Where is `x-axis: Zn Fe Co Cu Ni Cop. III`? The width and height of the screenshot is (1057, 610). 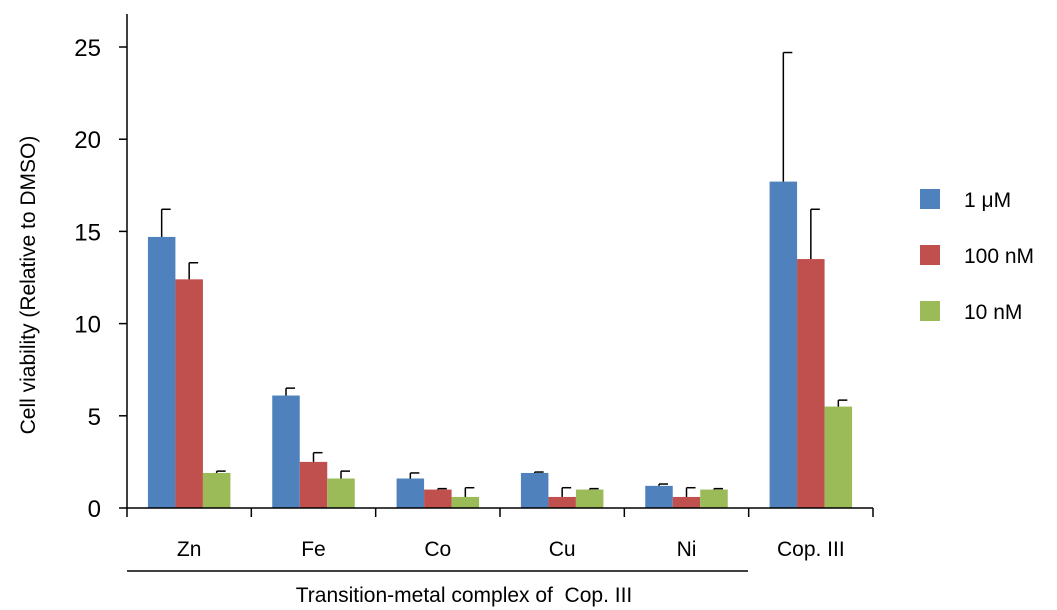
x-axis: Zn Fe Co Cu Ni Cop. III is located at coordinates (500, 534).